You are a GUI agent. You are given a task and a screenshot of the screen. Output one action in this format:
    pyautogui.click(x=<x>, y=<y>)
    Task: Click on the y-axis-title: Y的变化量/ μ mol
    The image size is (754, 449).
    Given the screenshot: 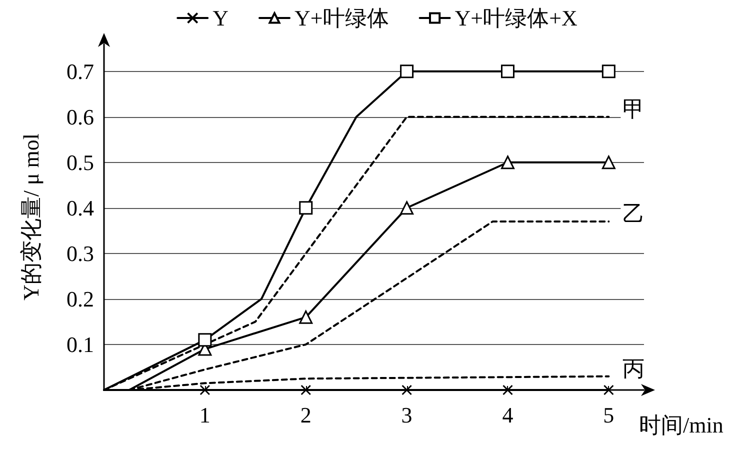 What is the action you would take?
    pyautogui.click(x=31, y=217)
    